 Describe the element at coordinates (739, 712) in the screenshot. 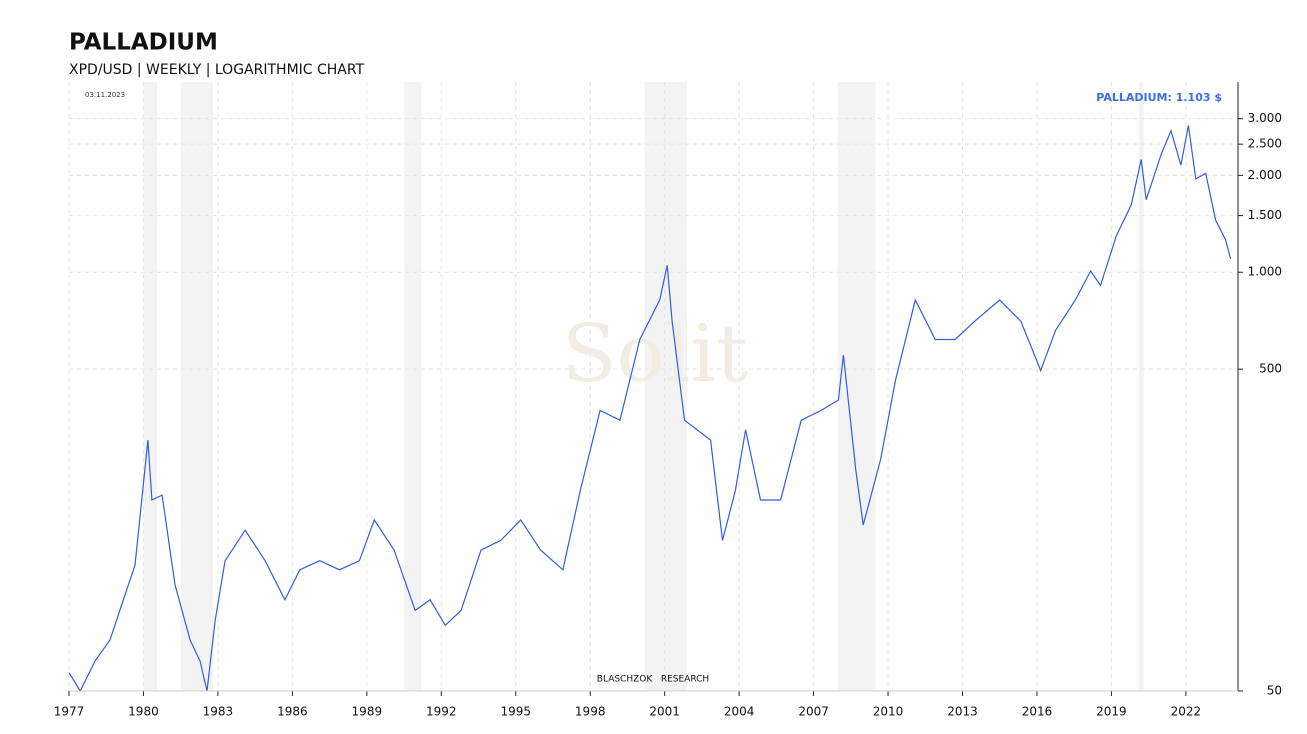

I see `x-tick-label: 2004` at that location.